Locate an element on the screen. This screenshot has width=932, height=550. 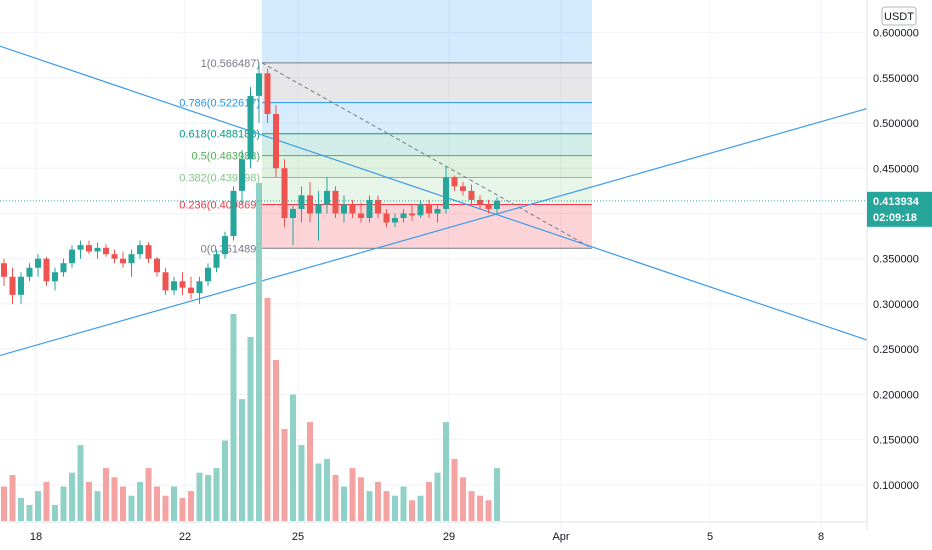
time-tick-label: 5 is located at coordinates (710, 537).